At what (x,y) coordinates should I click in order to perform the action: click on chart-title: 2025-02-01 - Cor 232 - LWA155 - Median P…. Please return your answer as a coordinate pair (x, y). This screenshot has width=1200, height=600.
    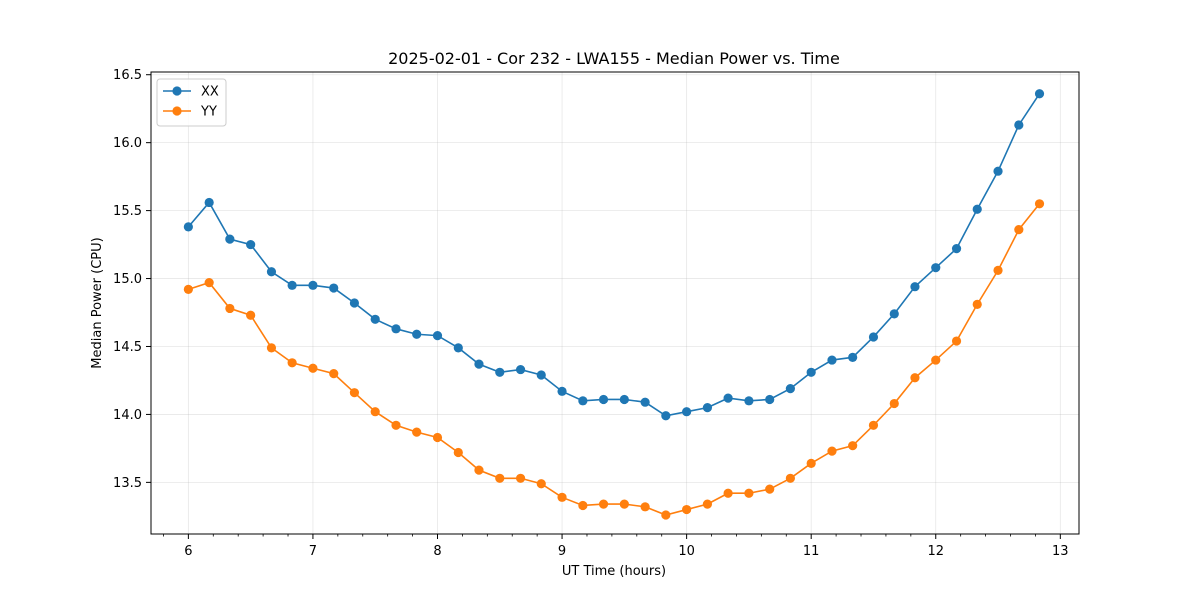
    Looking at the image, I should click on (614, 58).